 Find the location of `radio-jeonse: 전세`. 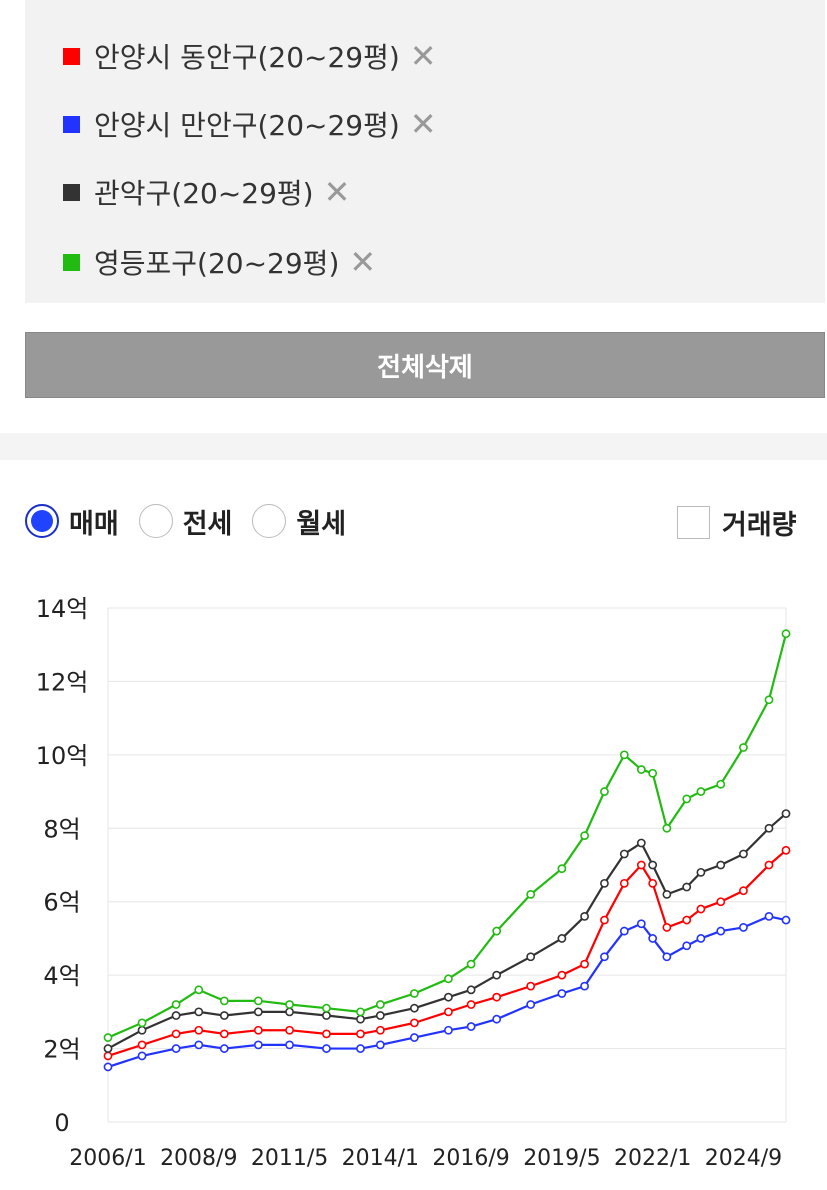

radio-jeonse: 전세 is located at coordinates (185, 521).